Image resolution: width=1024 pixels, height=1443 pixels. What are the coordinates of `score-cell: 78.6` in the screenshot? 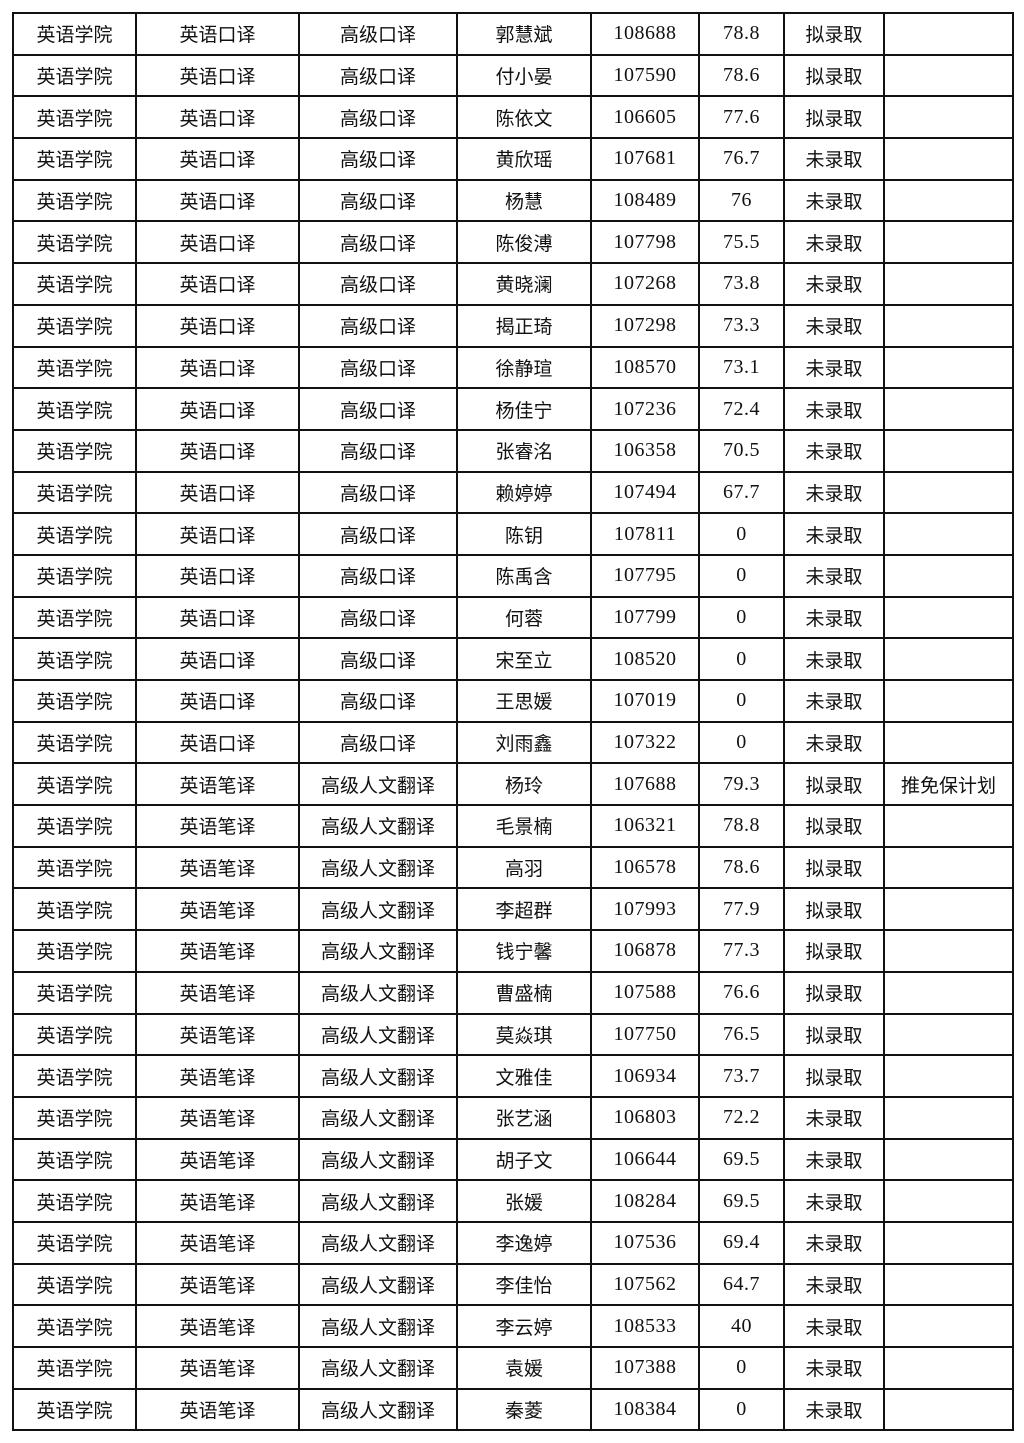 It's located at (741, 75).